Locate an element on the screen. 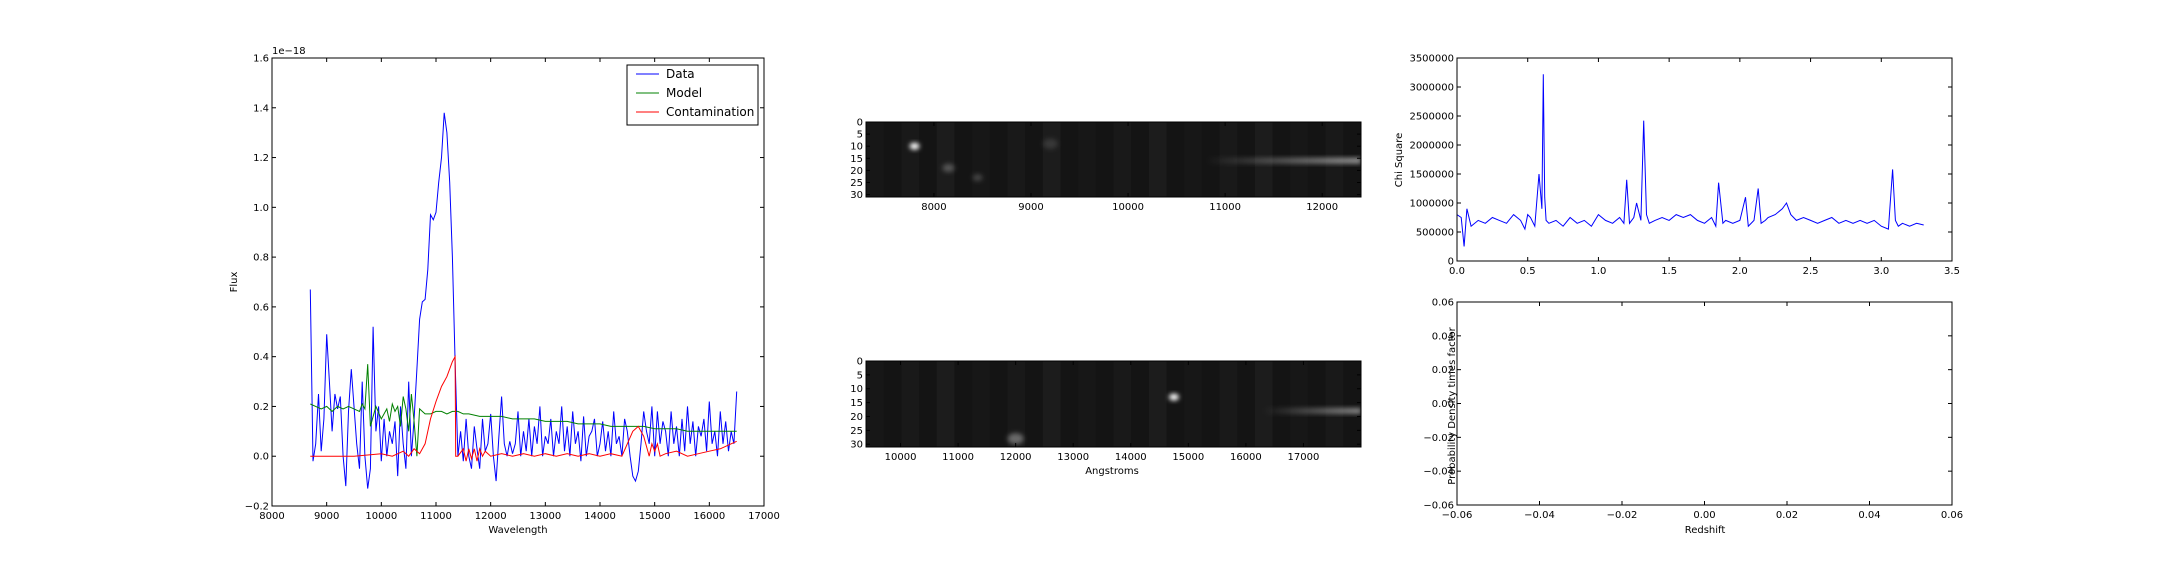 The height and width of the screenshot is (576, 2160). image-1-spectral-trace is located at coordinates (1283, 160).